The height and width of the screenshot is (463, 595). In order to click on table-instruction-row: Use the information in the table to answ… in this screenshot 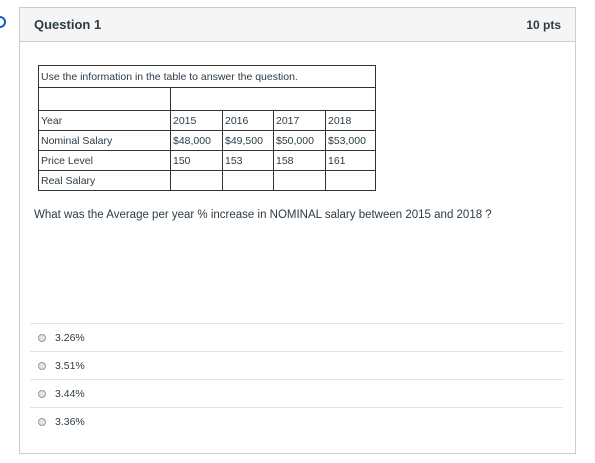, I will do `click(207, 76)`.